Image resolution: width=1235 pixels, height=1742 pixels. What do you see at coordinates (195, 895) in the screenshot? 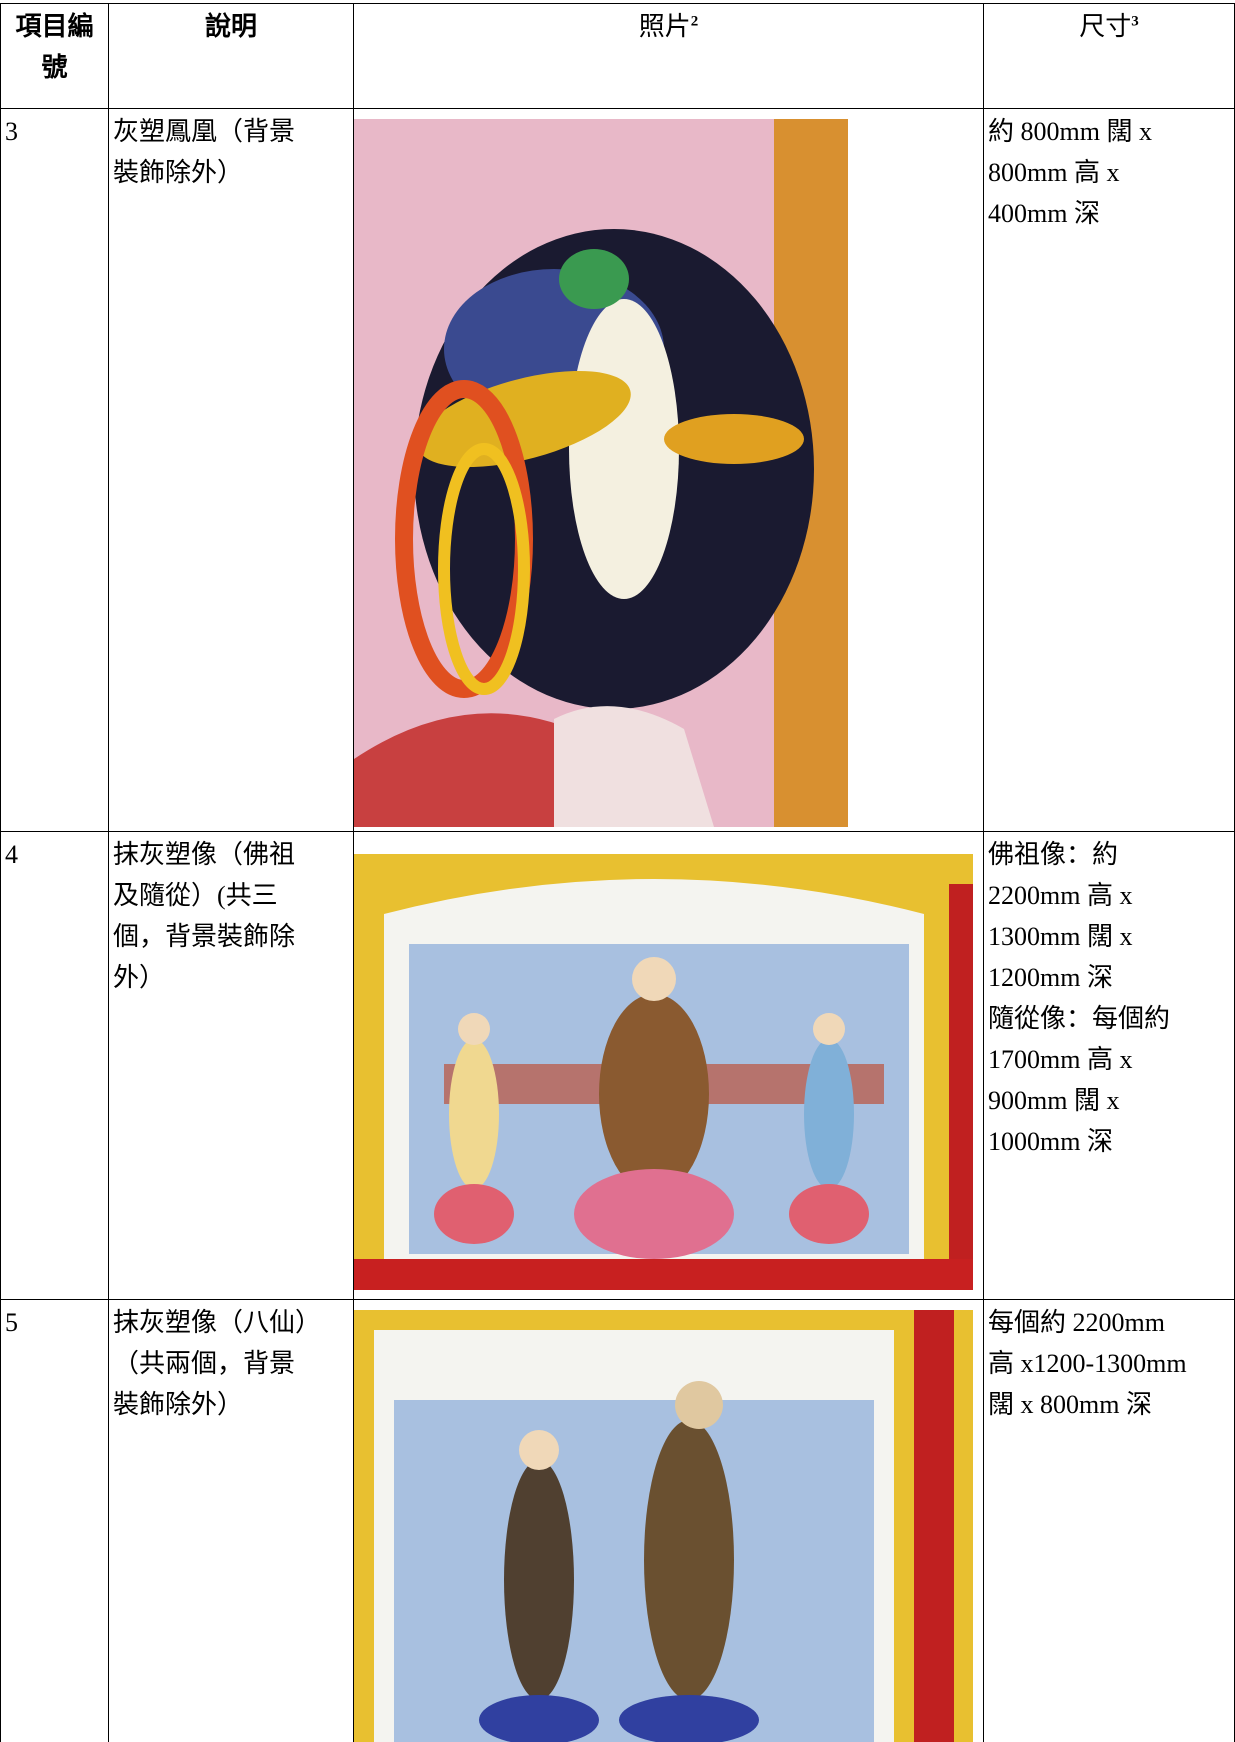
I see `text-line: 及隨從）(共三` at bounding box center [195, 895].